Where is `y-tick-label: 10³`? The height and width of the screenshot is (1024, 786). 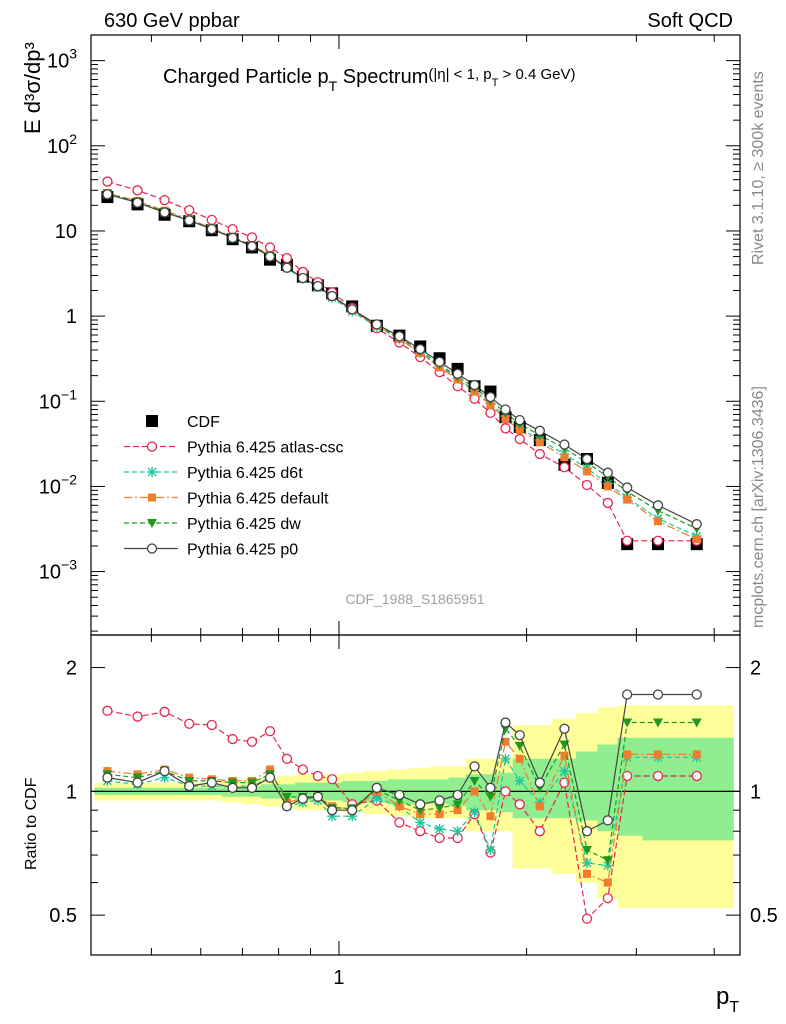 y-tick-label: 10³ is located at coordinates (62, 59).